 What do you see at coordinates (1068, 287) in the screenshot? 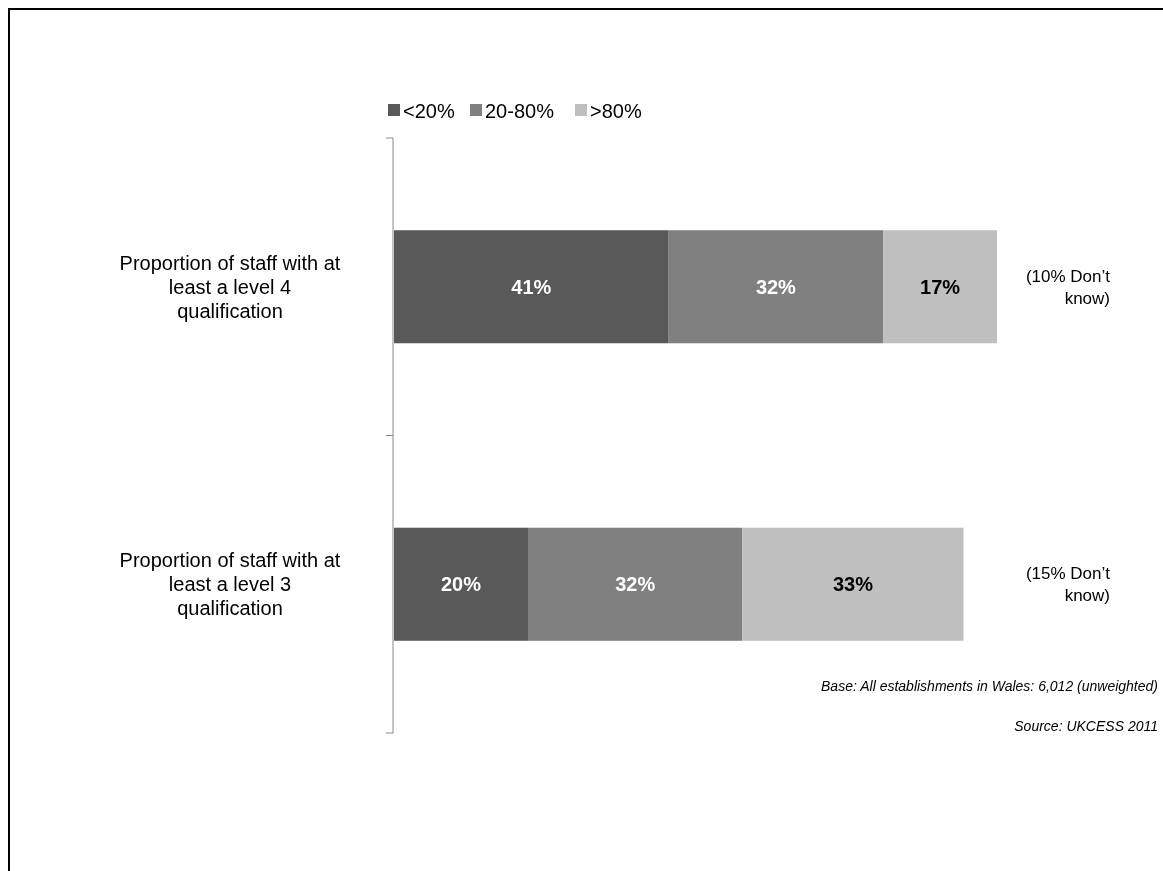
I see `text: (10% Don’t know)` at bounding box center [1068, 287].